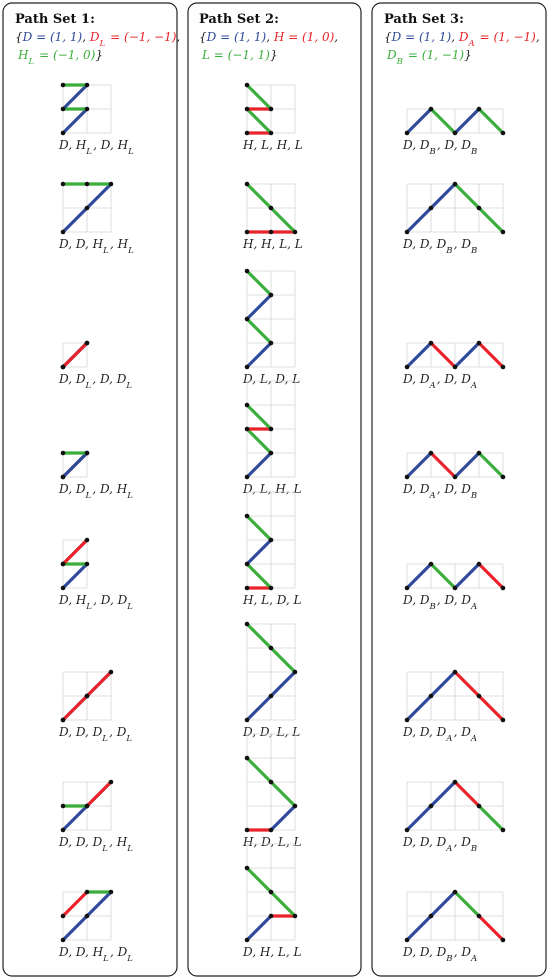  Describe the element at coordinates (52, 37) in the screenshot. I see `legend-entry: D = (1, 1)` at that location.